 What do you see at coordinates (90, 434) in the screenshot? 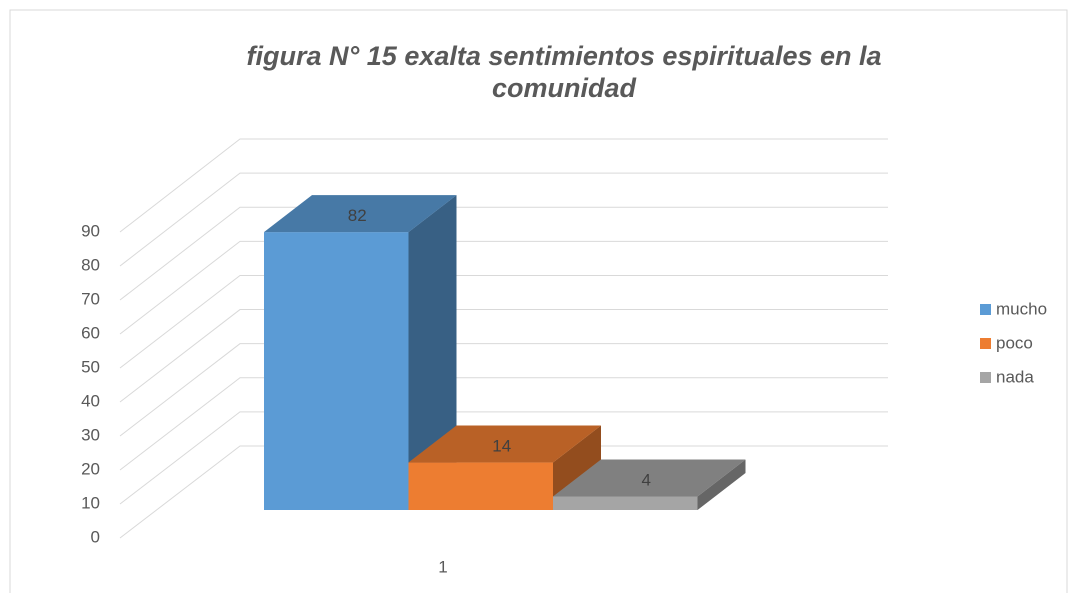
I see `y-tick-label: 30` at bounding box center [90, 434].